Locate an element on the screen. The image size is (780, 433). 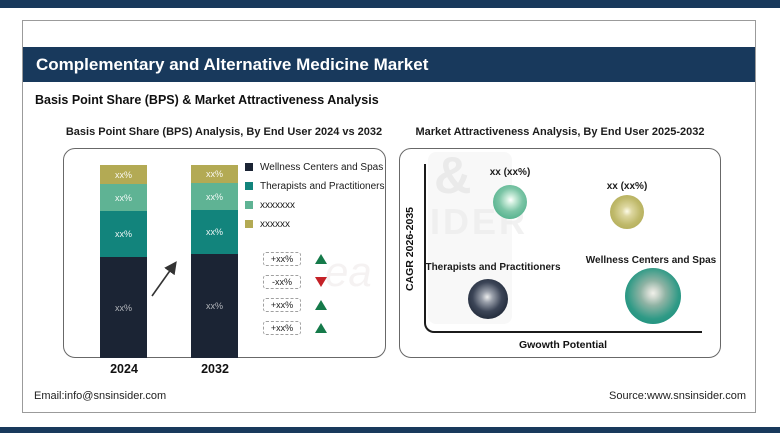
stacked-bar-2024: xx% xx% xx% xx% is located at coordinates (123, 261).